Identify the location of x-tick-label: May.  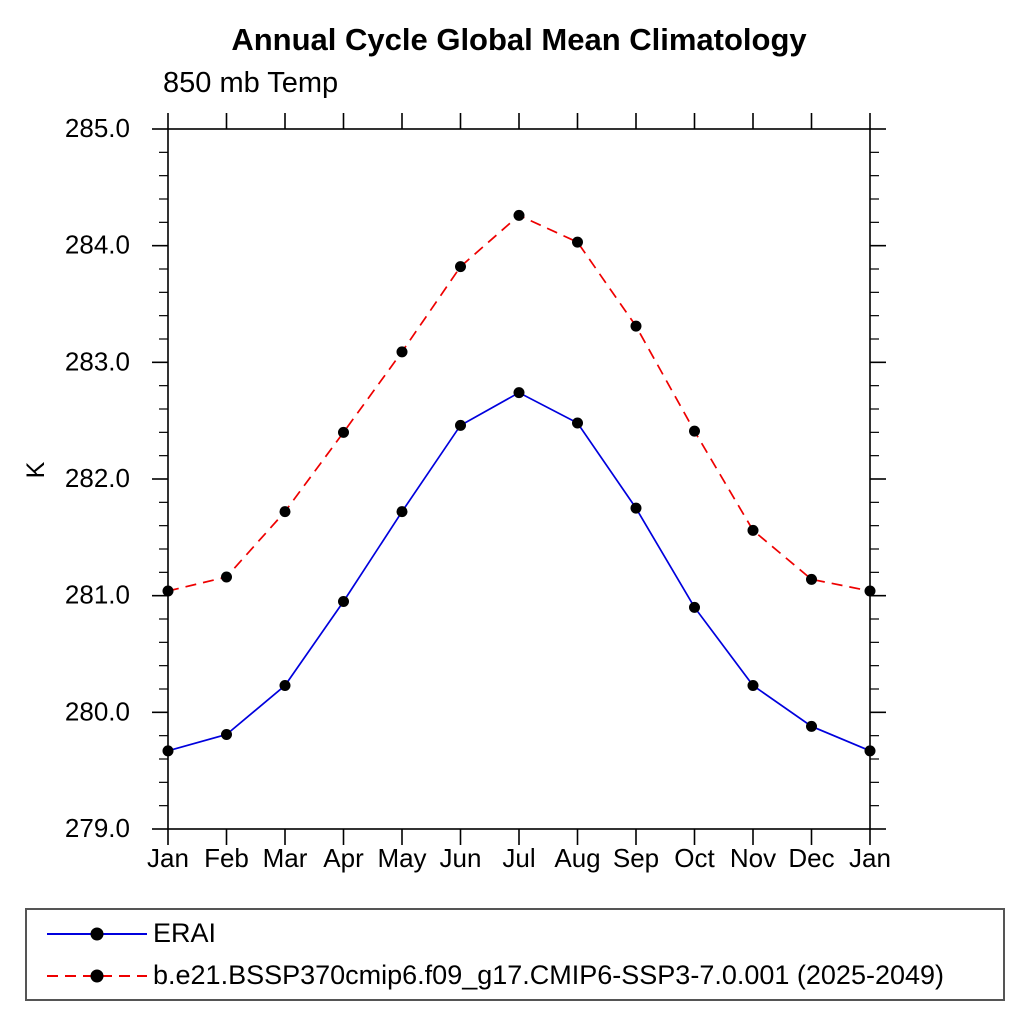
(401, 858).